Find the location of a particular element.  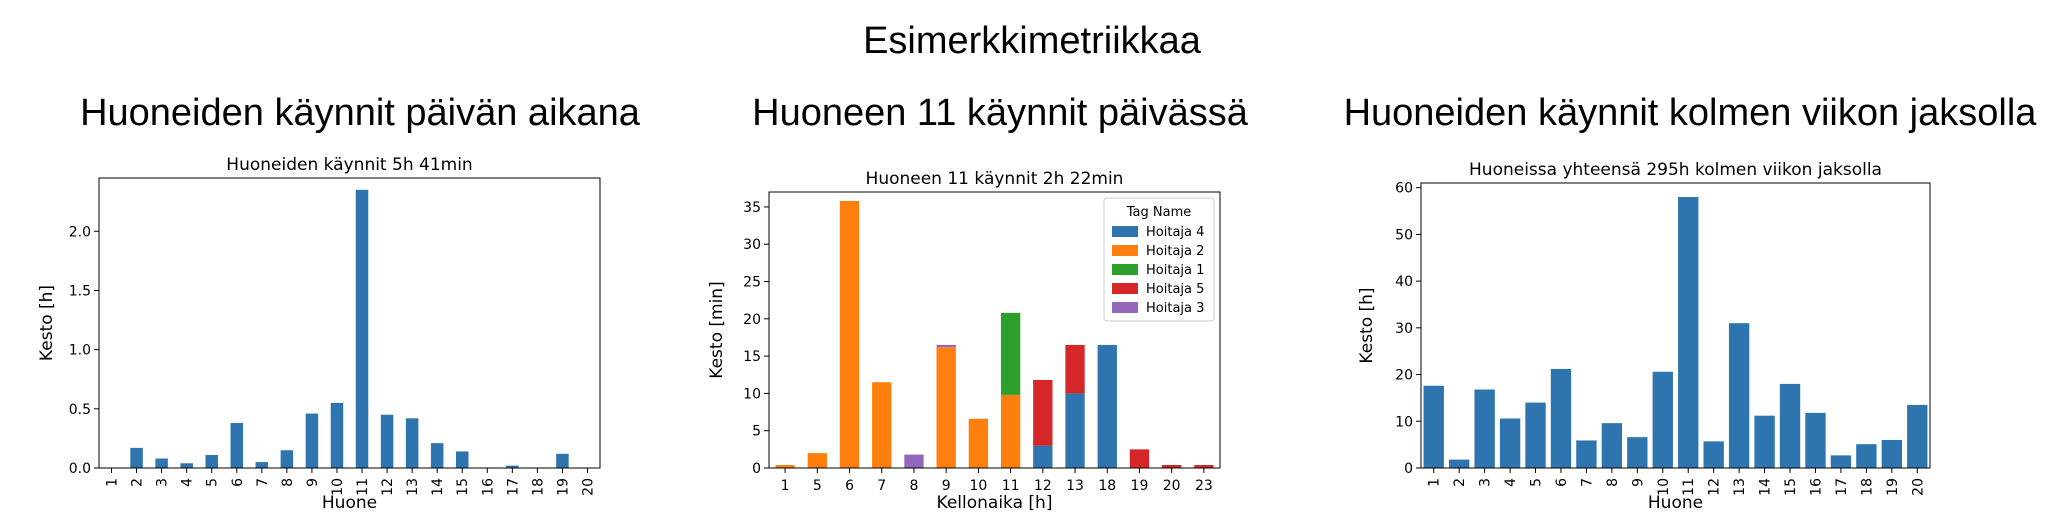

x-tick-label: 10 is located at coordinates (978, 486).